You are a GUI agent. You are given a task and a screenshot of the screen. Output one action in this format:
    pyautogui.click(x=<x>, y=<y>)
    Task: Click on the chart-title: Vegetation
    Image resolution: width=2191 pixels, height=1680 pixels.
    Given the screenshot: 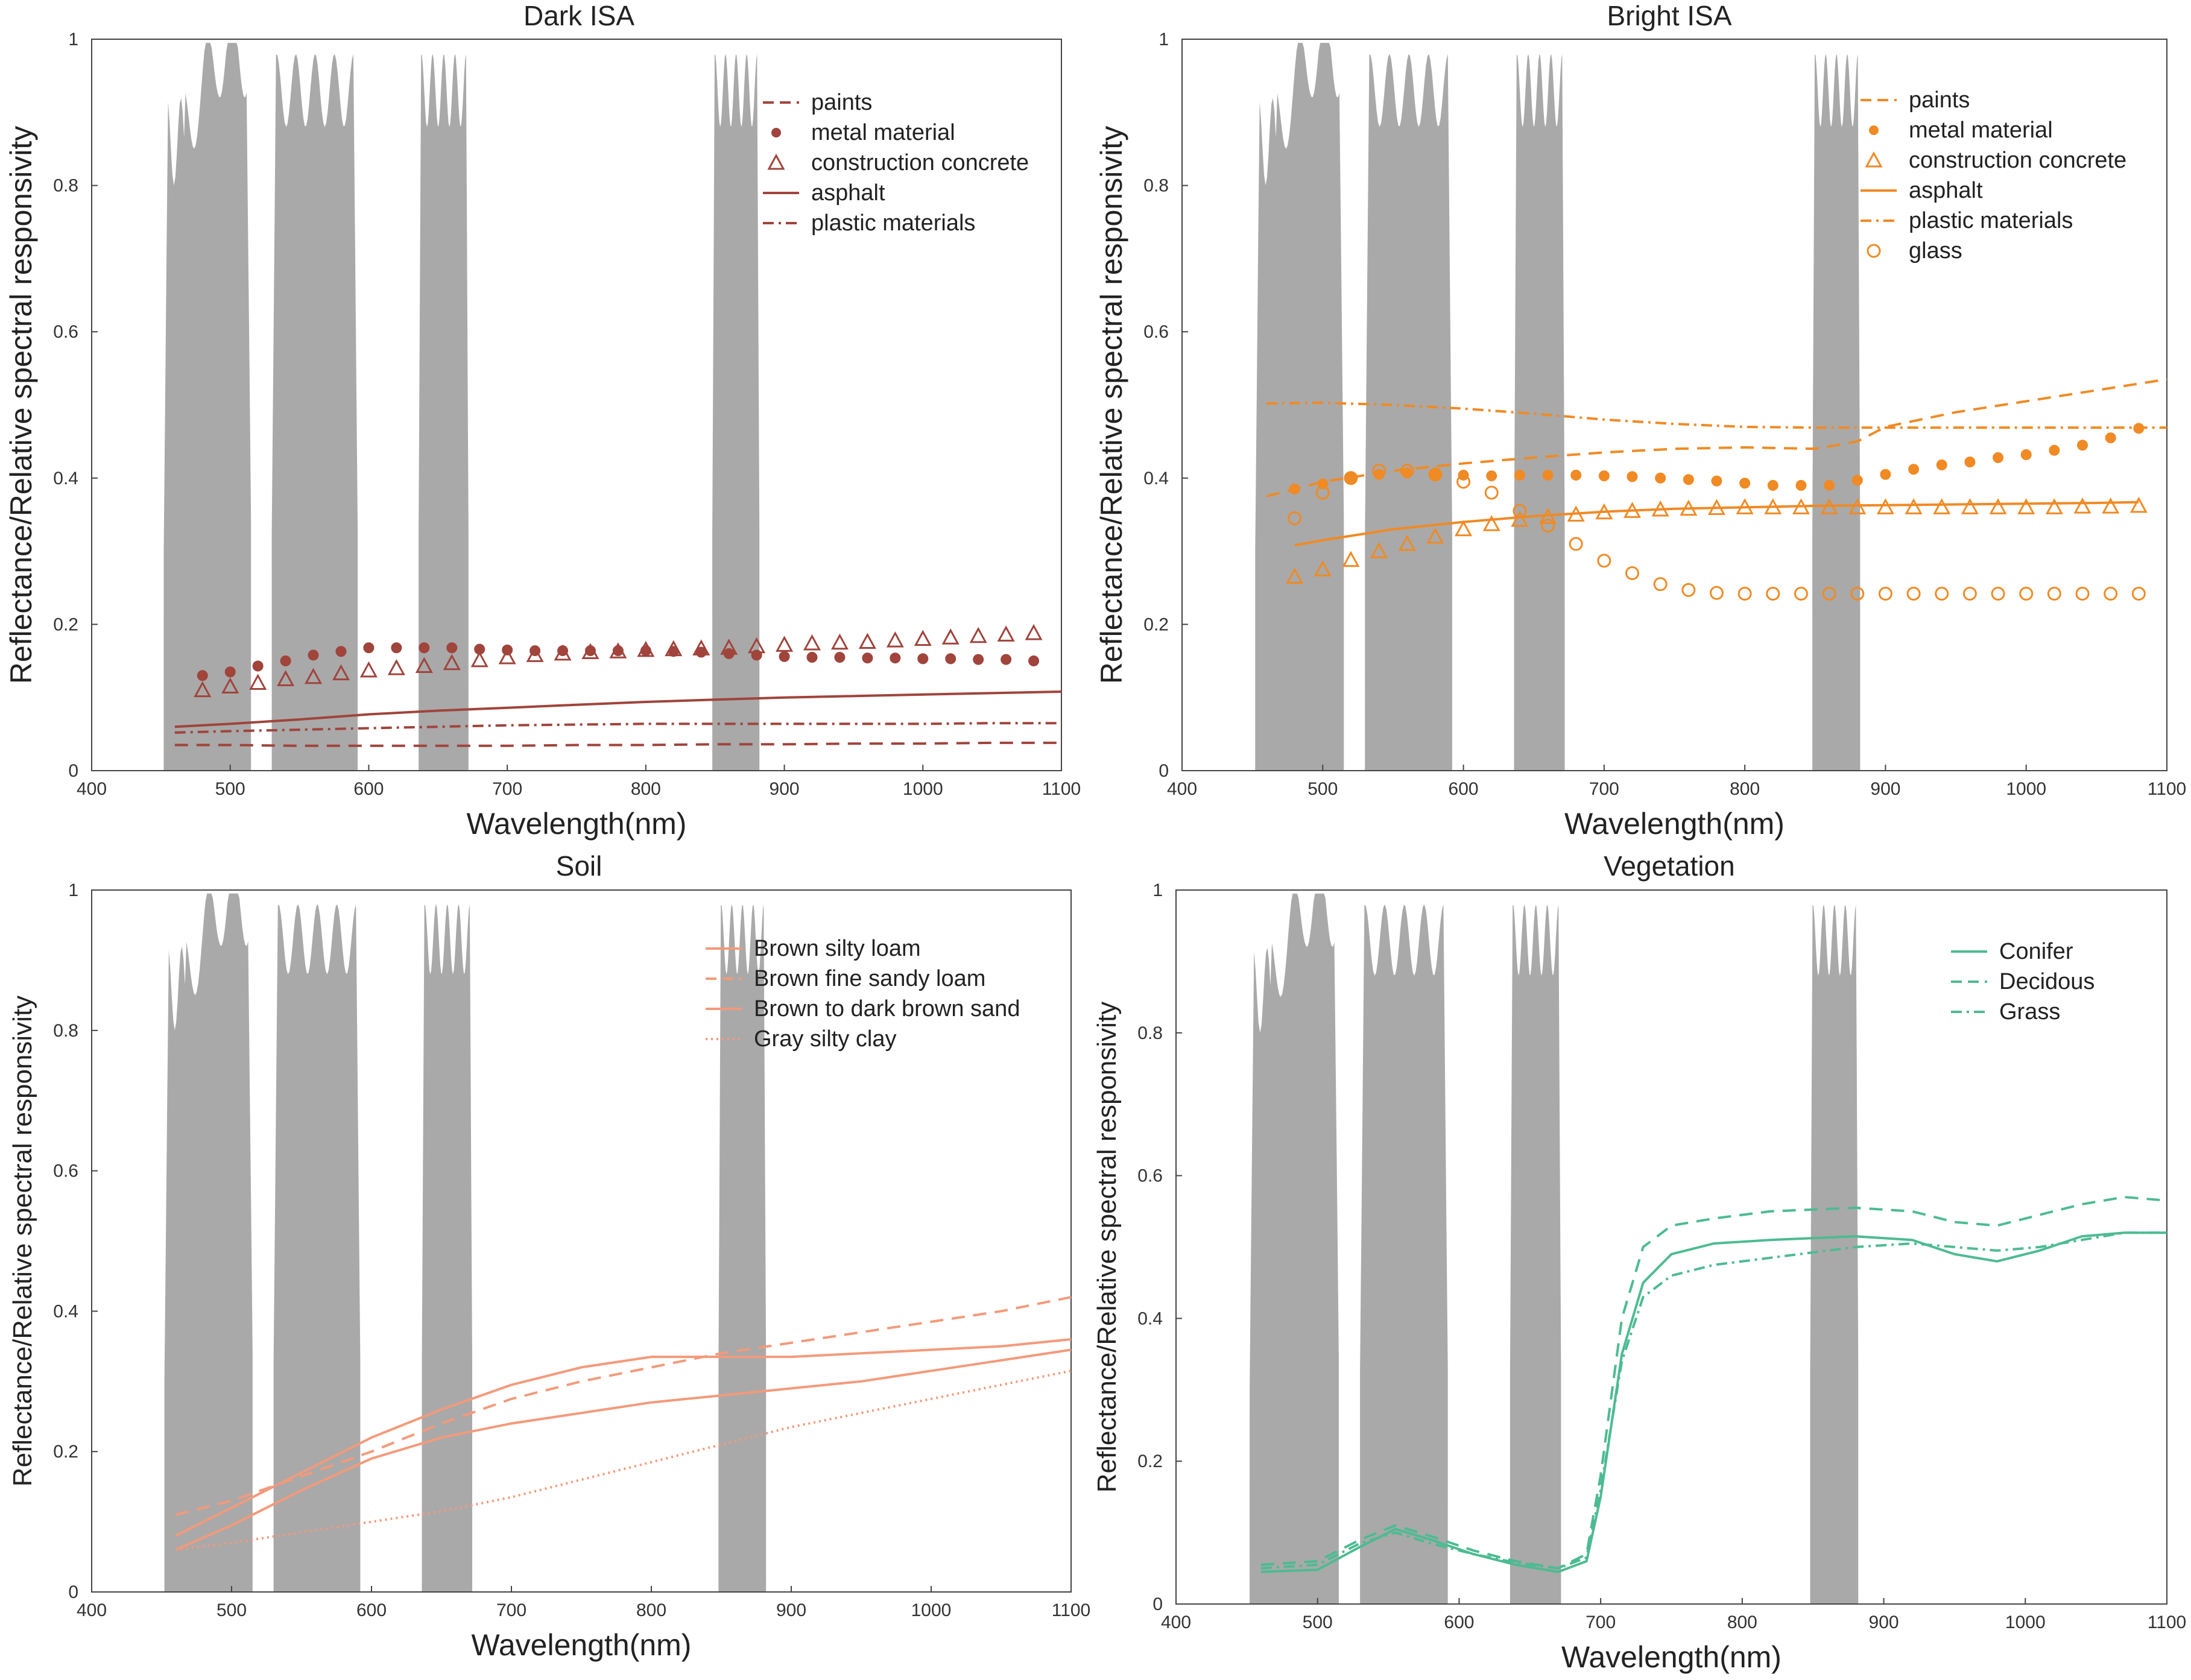 What is the action you would take?
    pyautogui.click(x=1669, y=866)
    